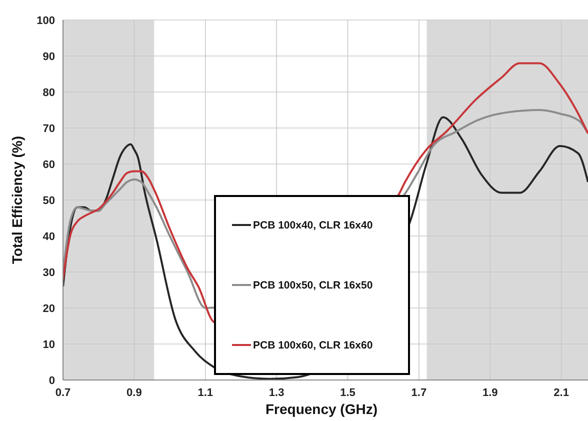  Describe the element at coordinates (419, 393) in the screenshot. I see `x-tick-label: 1.7` at that location.